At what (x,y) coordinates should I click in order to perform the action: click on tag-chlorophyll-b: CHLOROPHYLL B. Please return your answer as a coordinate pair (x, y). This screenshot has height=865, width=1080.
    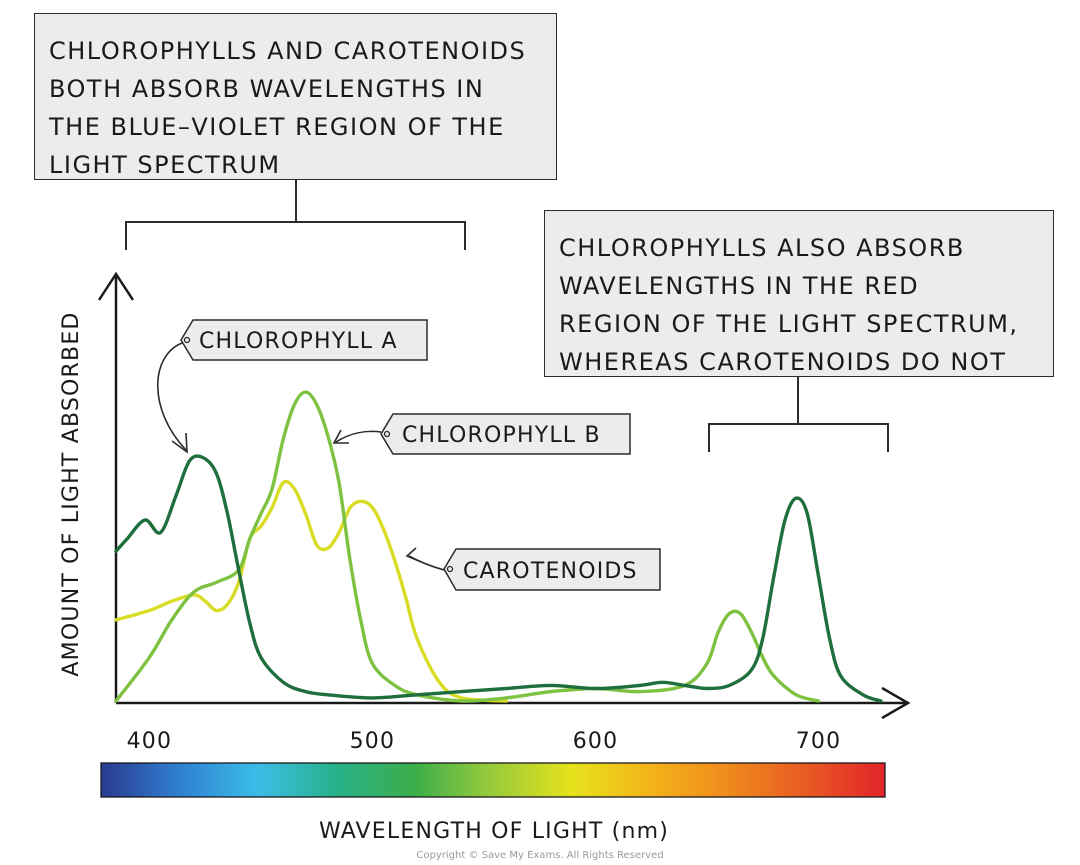
    Looking at the image, I should click on (505, 434).